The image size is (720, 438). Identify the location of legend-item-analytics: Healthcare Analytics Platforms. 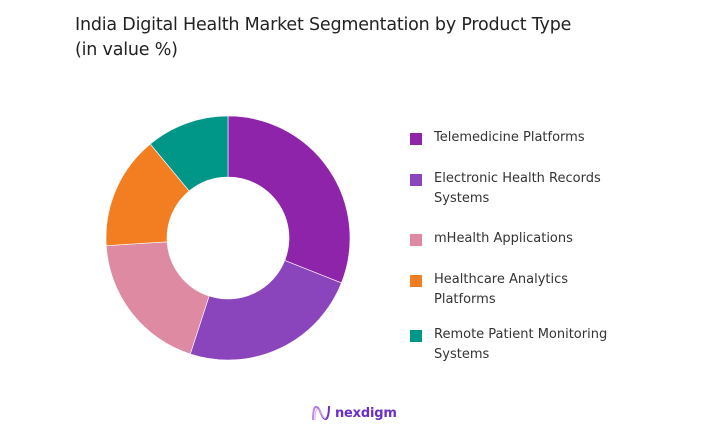
(507, 290).